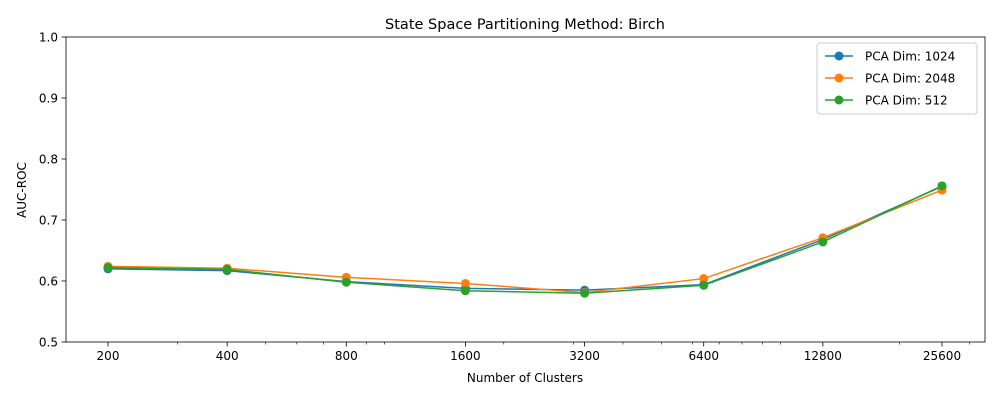 The height and width of the screenshot is (400, 1000). What do you see at coordinates (346, 356) in the screenshot?
I see `x-tick-label: 800` at bounding box center [346, 356].